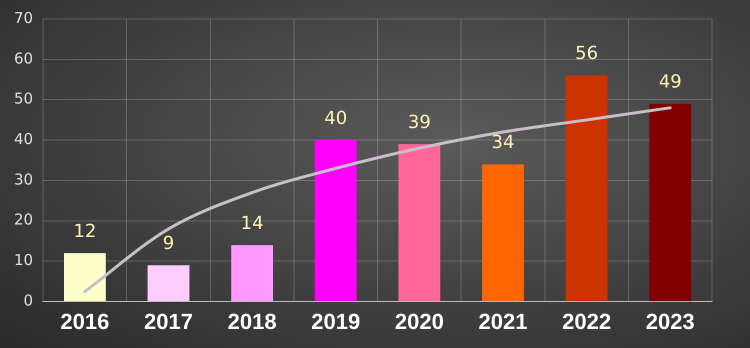 Image resolution: width=750 pixels, height=348 pixels. What do you see at coordinates (24, 179) in the screenshot?
I see `y-tick-label: 30` at bounding box center [24, 179].